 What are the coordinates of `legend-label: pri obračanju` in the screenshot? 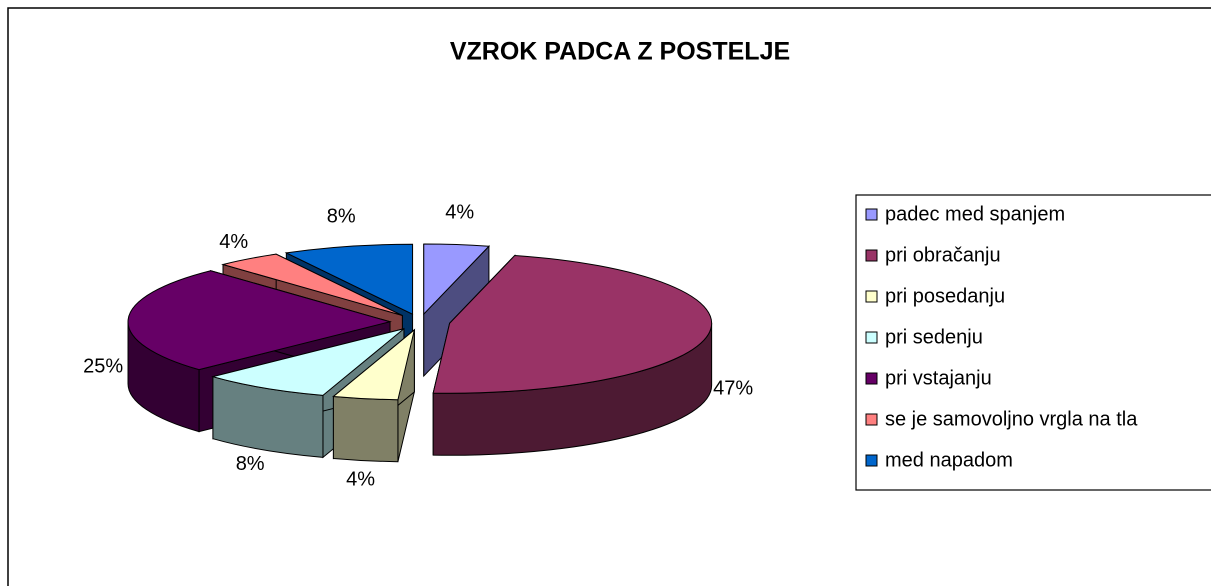 It's located at (943, 255).